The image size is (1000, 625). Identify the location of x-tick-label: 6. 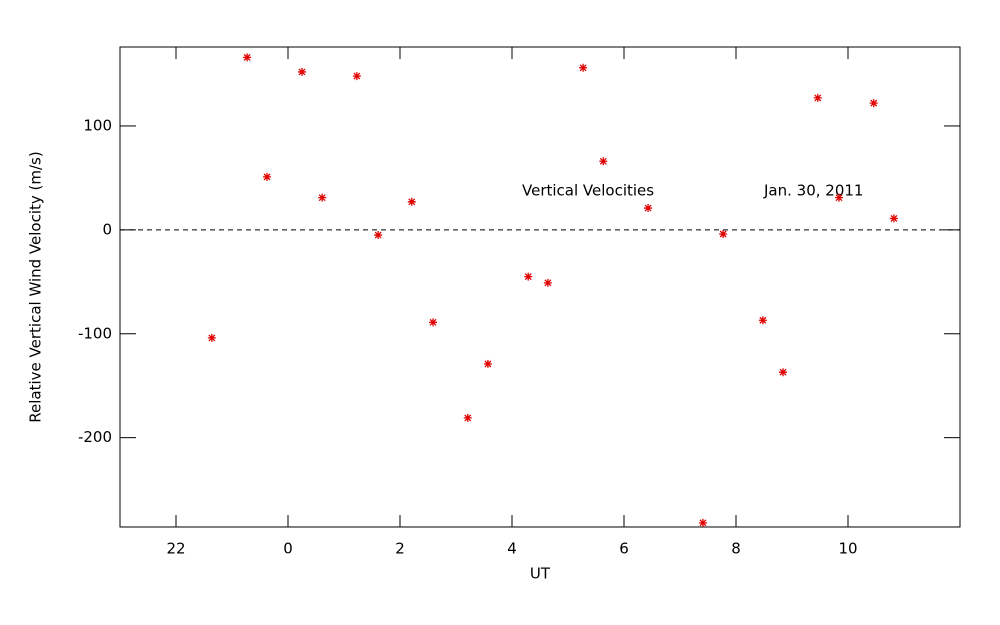
(624, 549).